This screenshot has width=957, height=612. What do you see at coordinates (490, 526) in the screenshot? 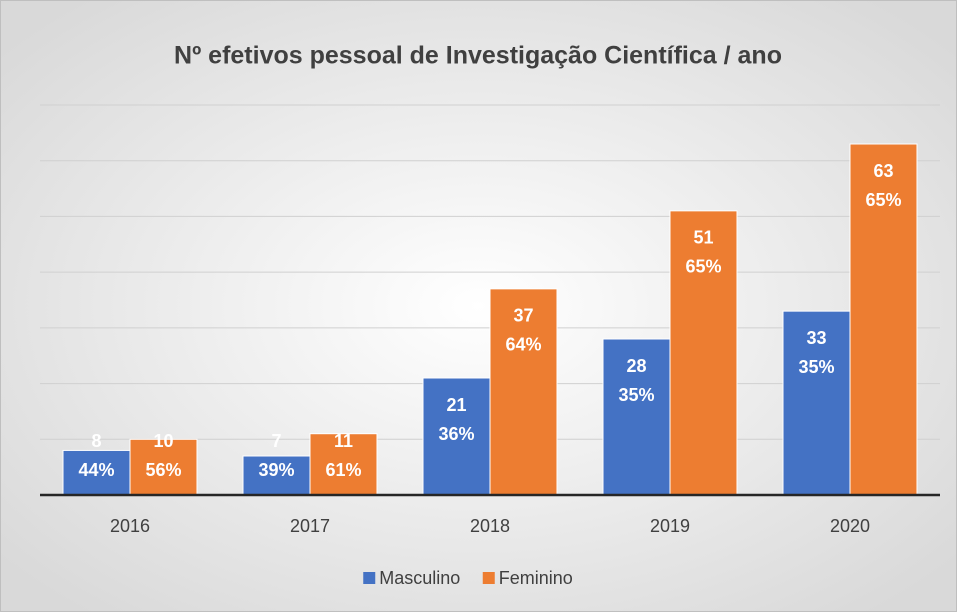
I see `x-tick-label: 2018` at bounding box center [490, 526].